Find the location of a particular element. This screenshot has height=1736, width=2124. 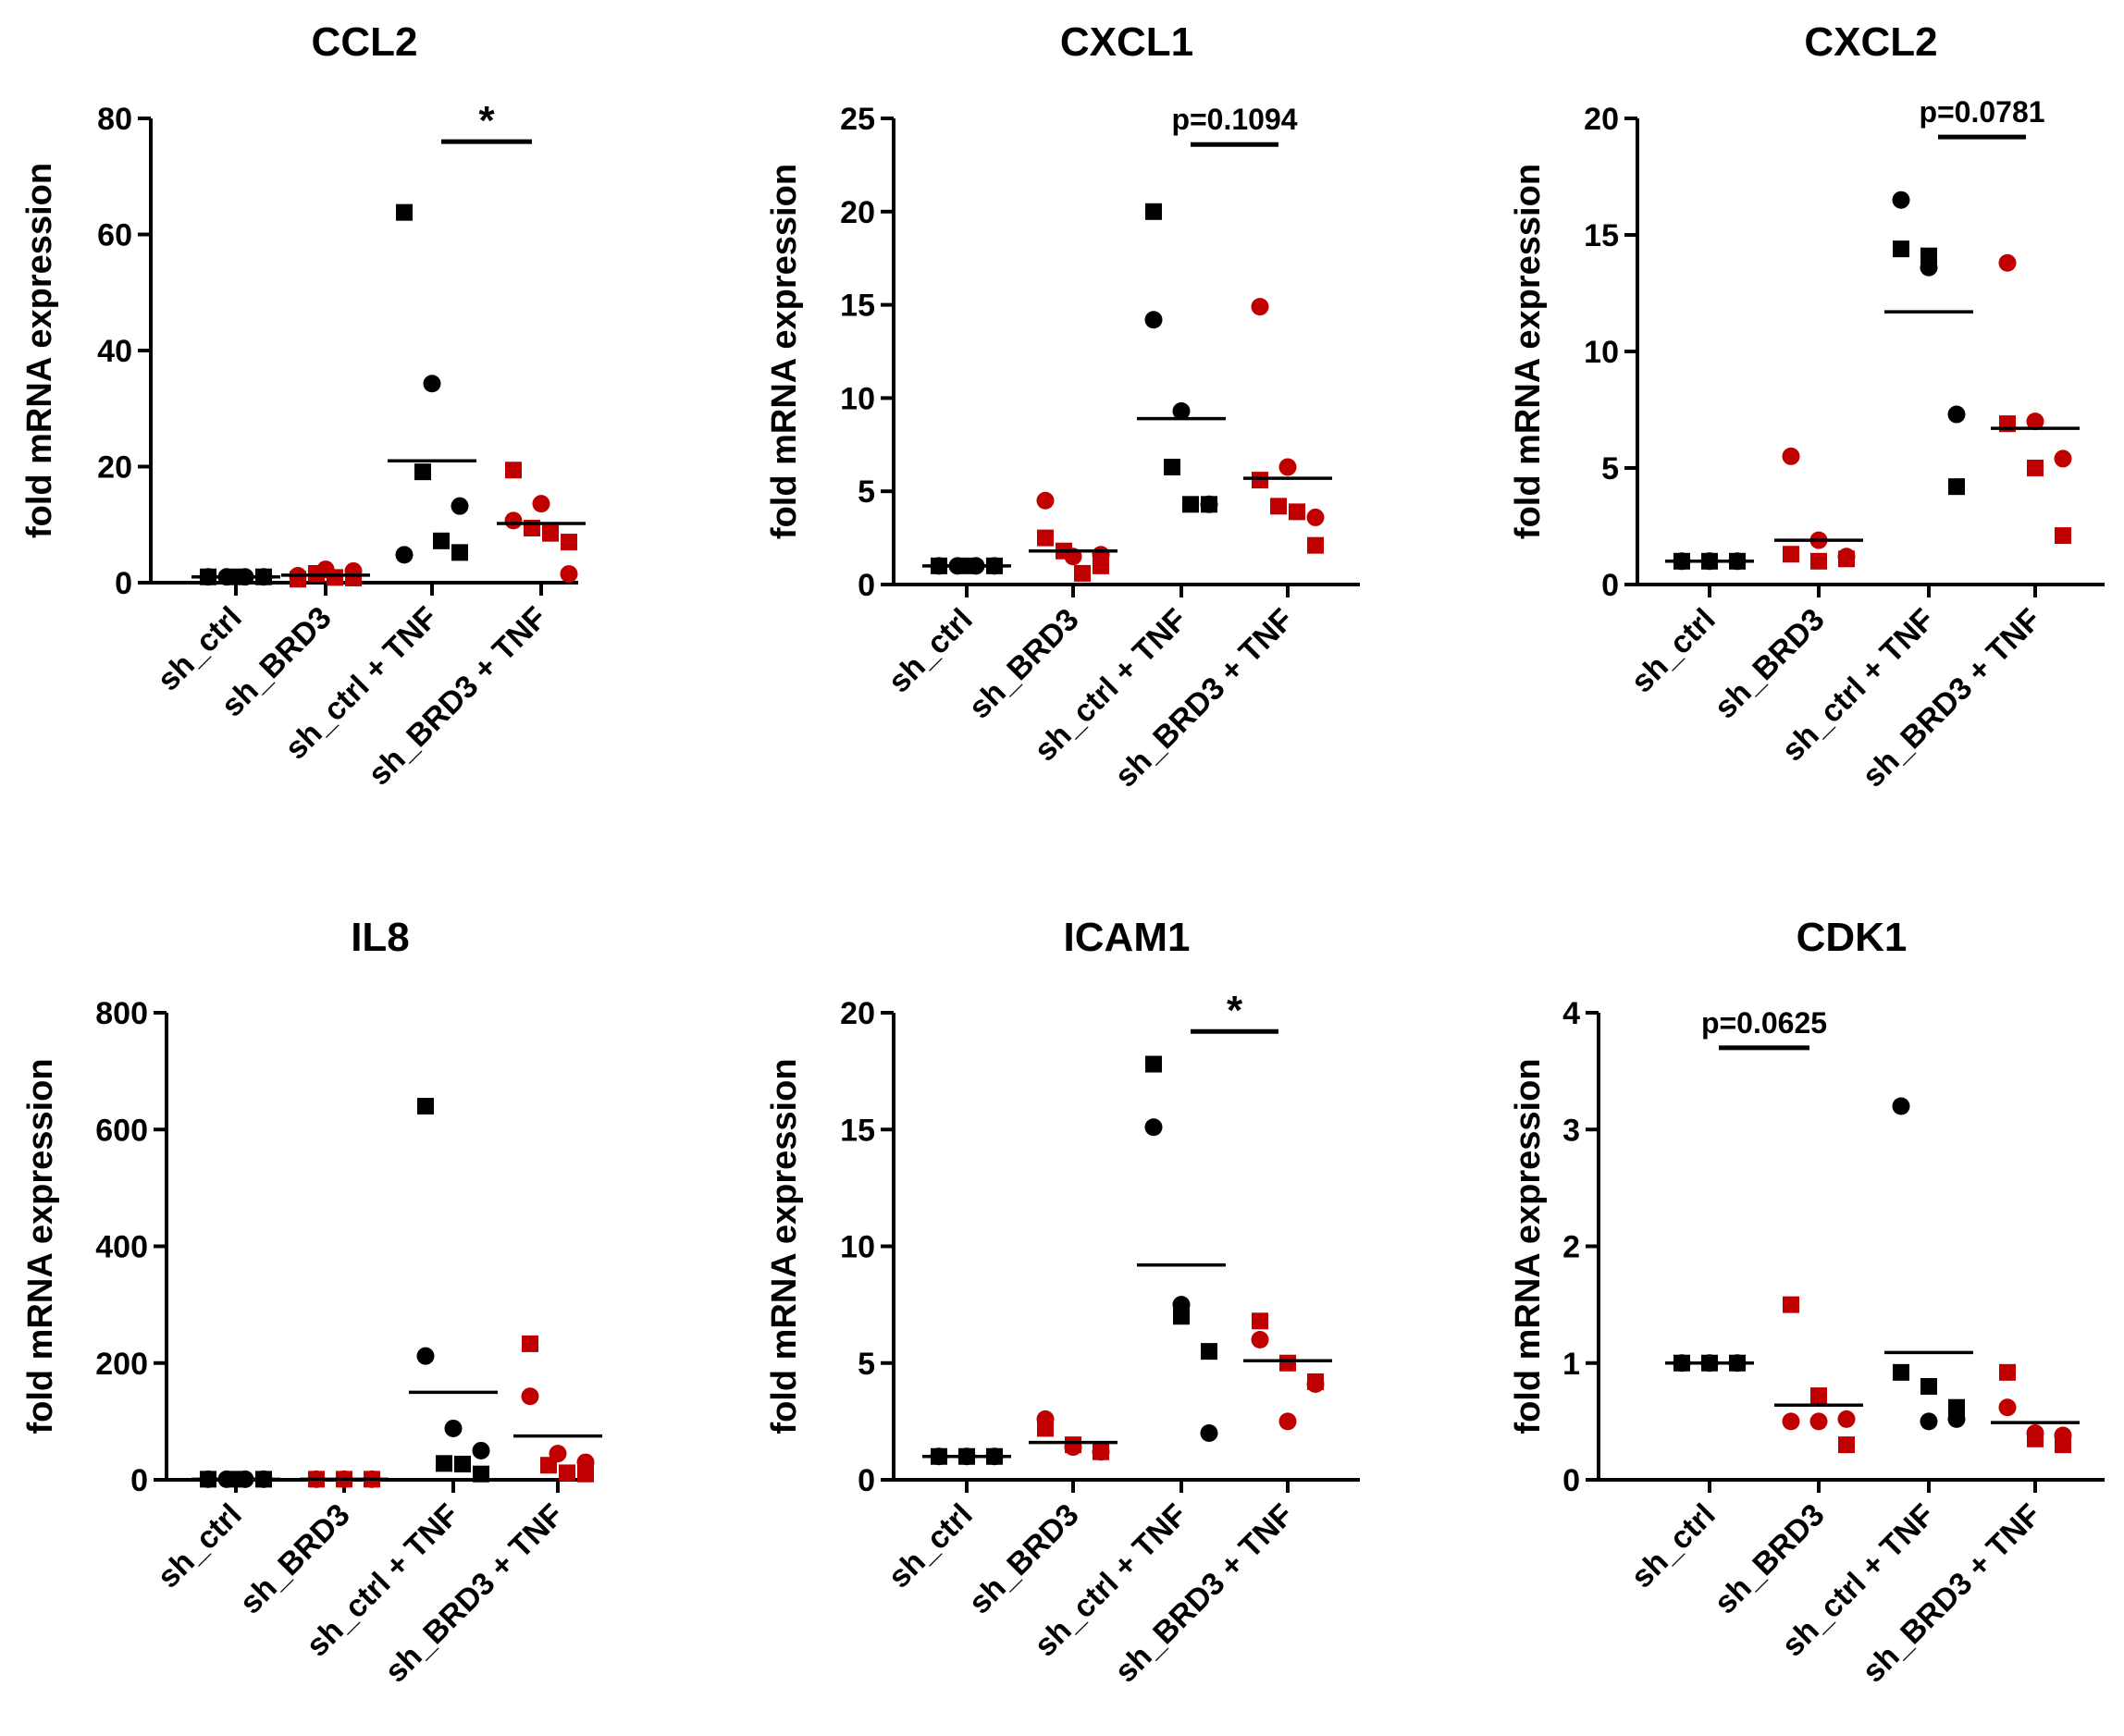

chart-title-il8: IL8 is located at coordinates (380, 937).